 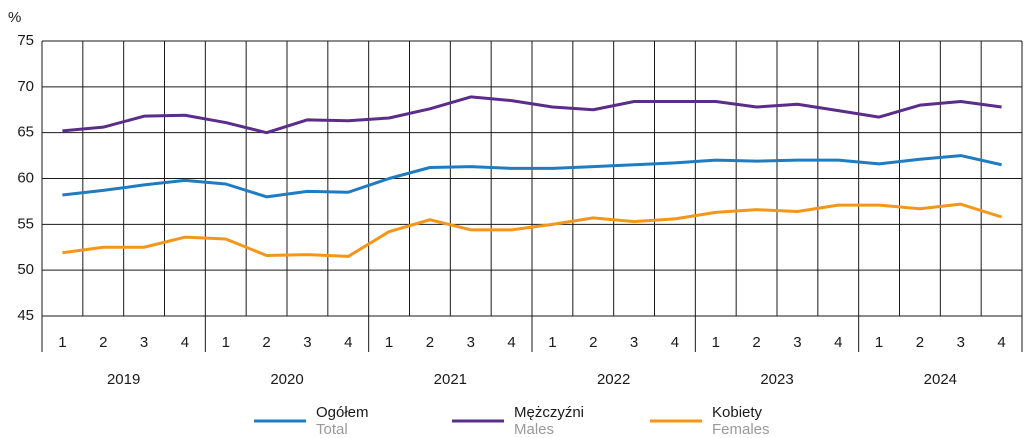 What do you see at coordinates (940, 379) in the screenshot?
I see `year-label: 2024` at bounding box center [940, 379].